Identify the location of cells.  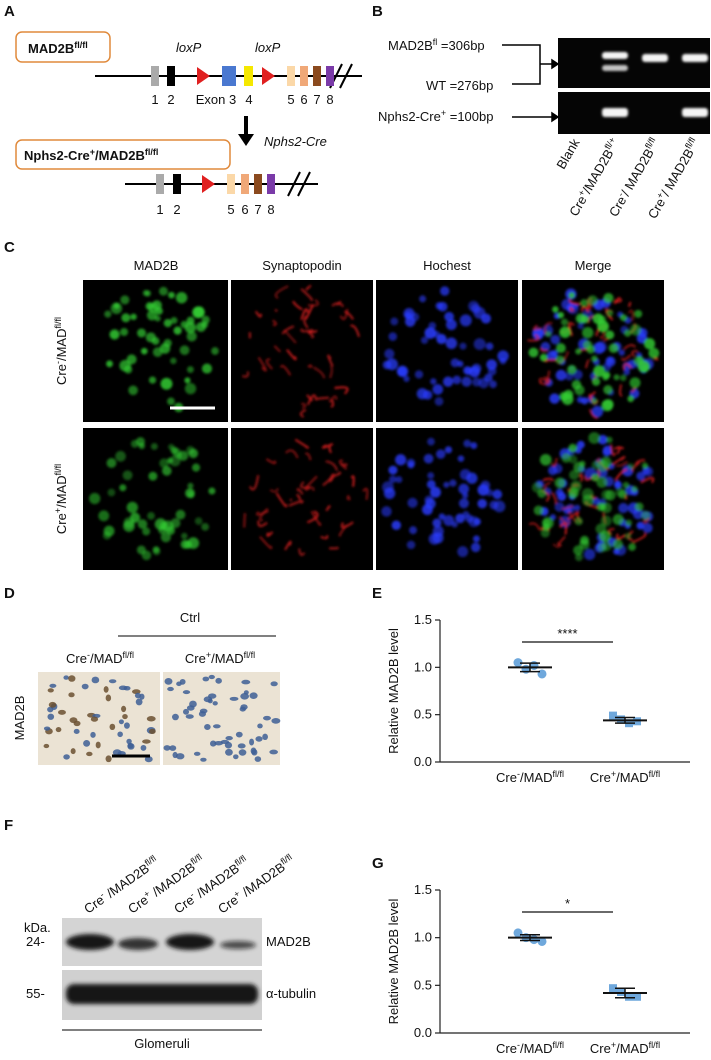
(443, 497).